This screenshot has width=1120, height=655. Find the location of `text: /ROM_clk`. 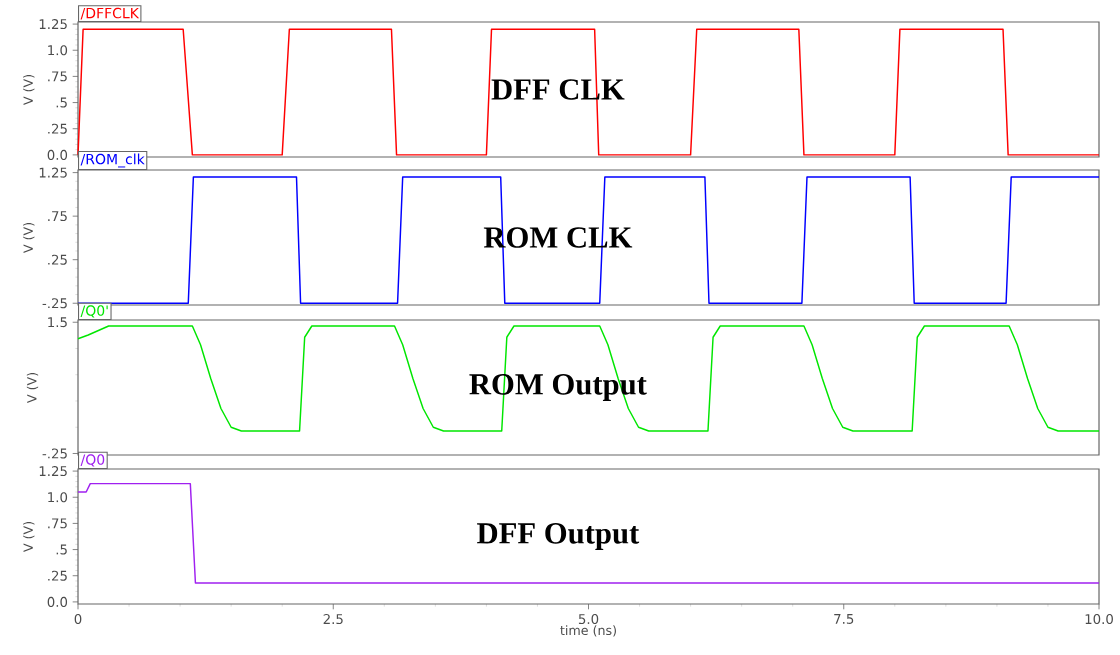

text: /ROM_clk is located at coordinates (112, 160).